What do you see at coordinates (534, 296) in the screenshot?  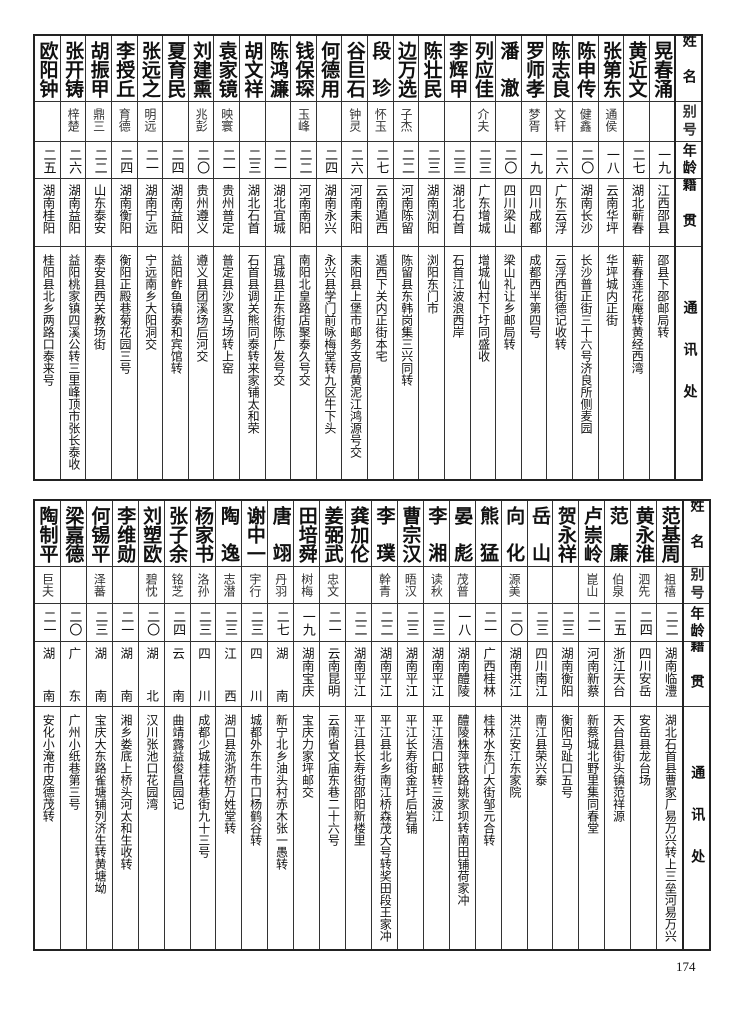 I see `address-text: 成都西半第四号` at bounding box center [534, 296].